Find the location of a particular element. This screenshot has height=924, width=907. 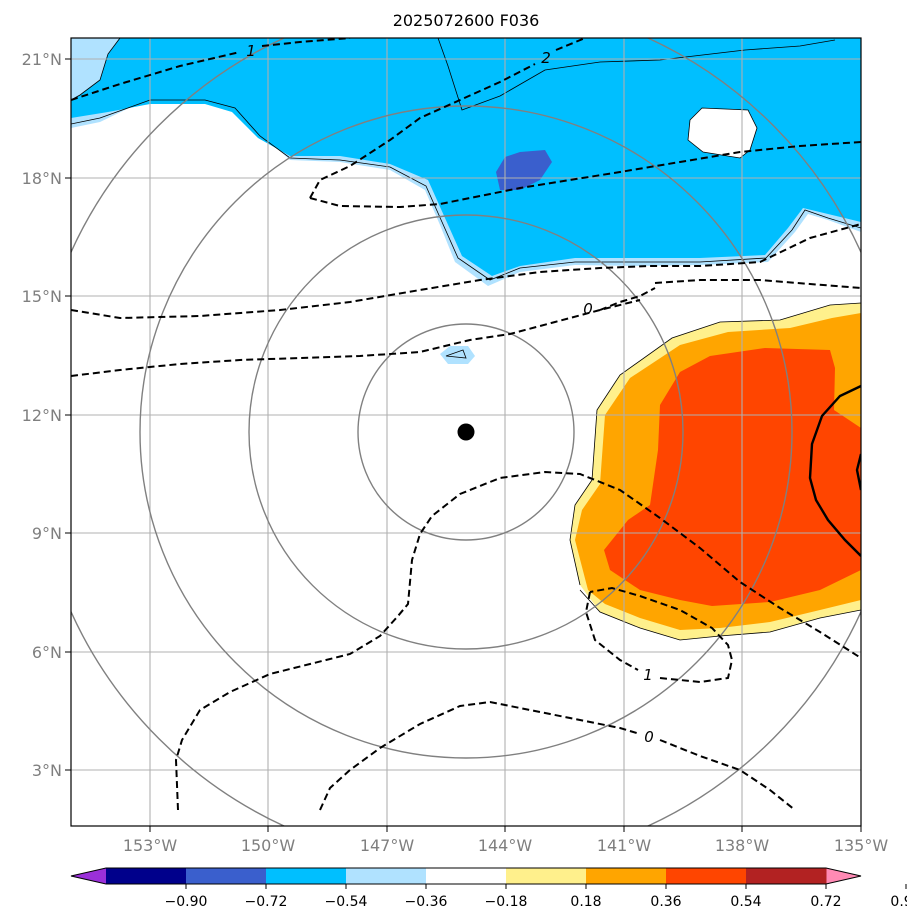

lon-label: 135°W is located at coordinates (861, 845).